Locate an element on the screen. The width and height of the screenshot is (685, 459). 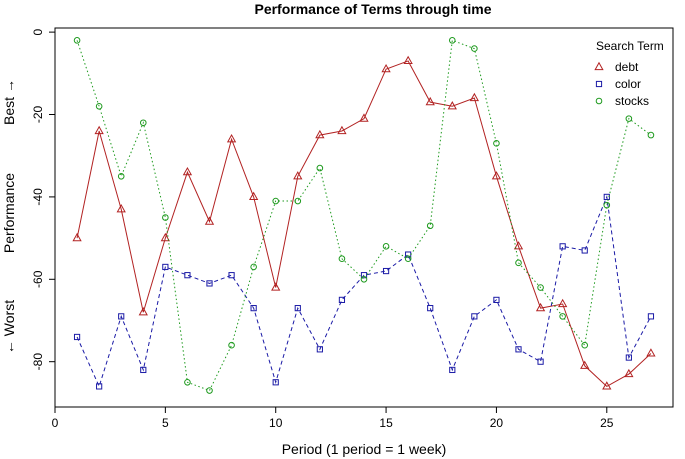
legend: Search Term debt color stocks is located at coordinates (629, 73).